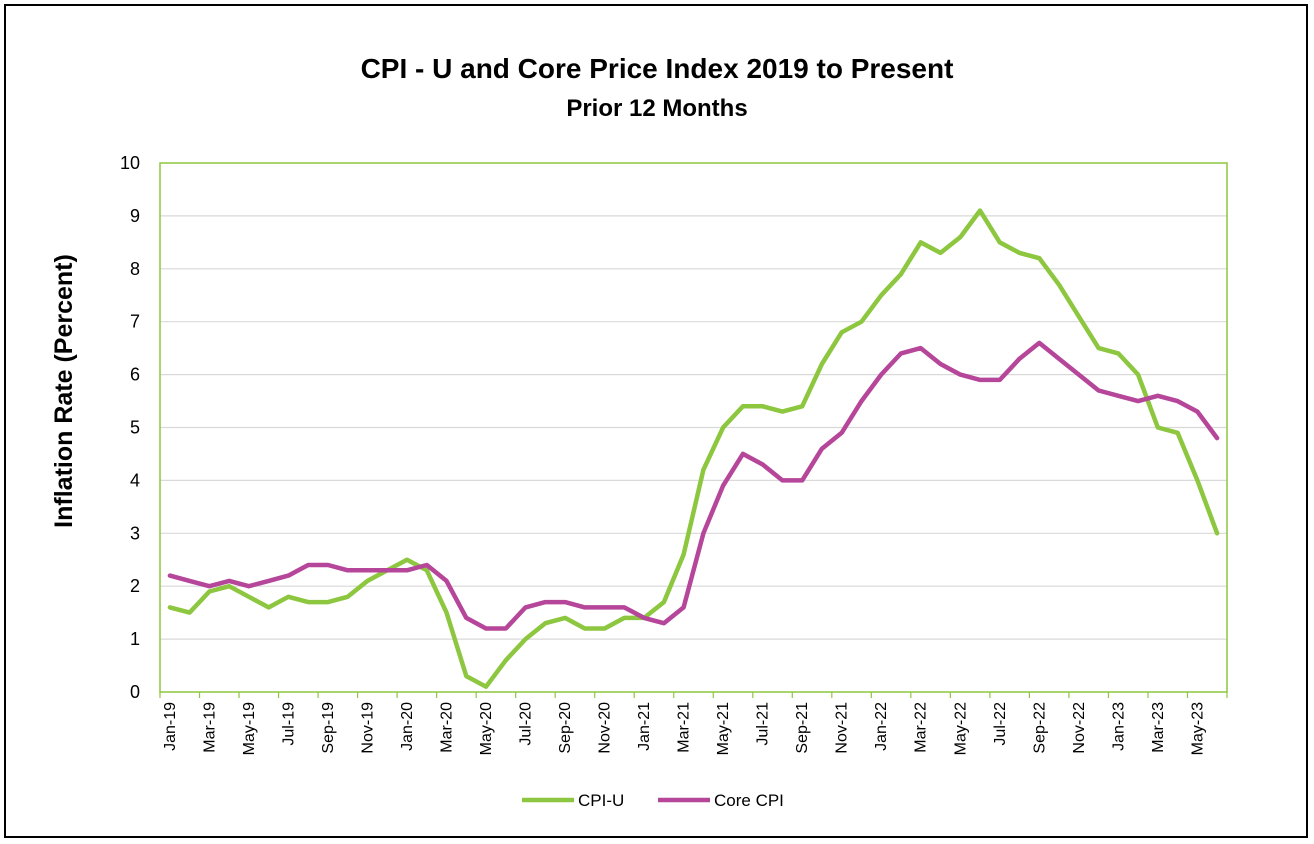 The height and width of the screenshot is (844, 1314). I want to click on x-tick-label: May-23, so click(1197, 728).